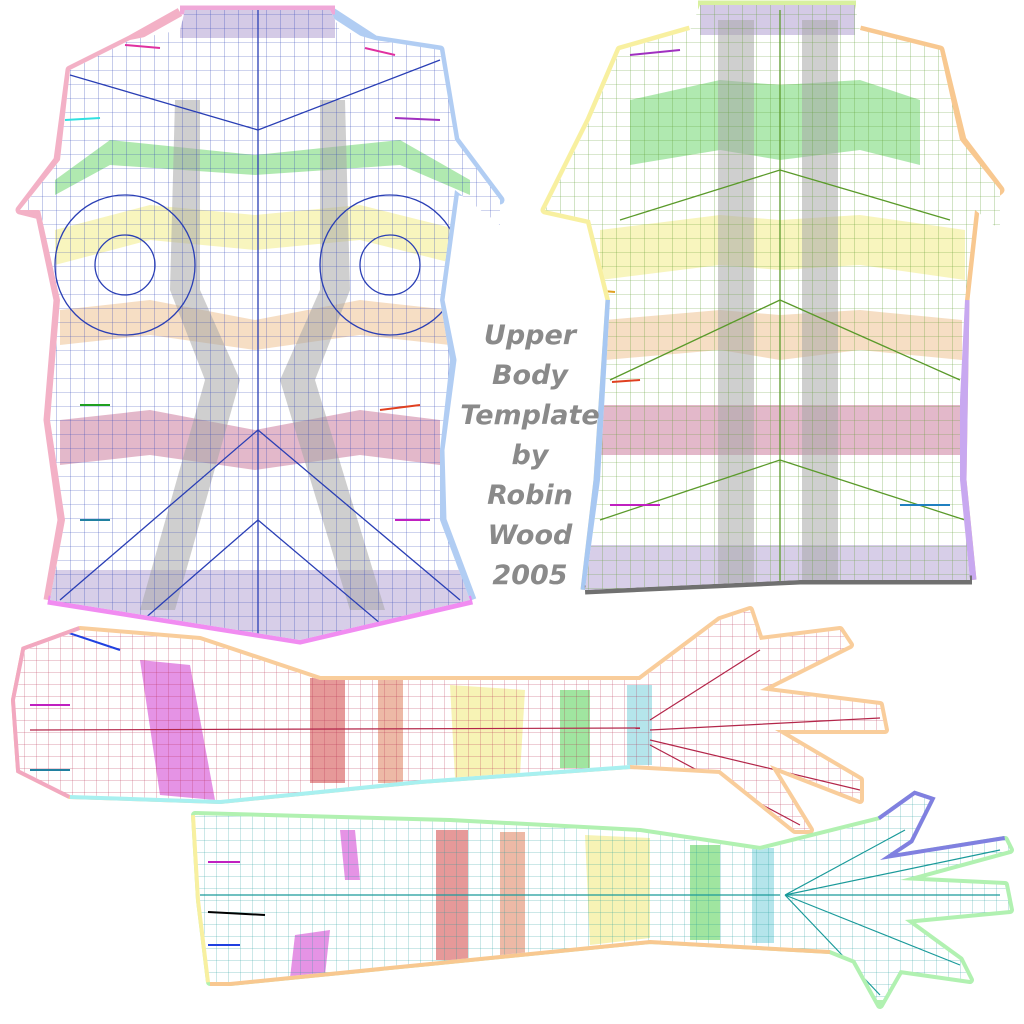 The width and height of the screenshot is (1024, 1024). What do you see at coordinates (597, 445) in the screenshot?
I see `back-torso-outline-left-lower` at bounding box center [597, 445].